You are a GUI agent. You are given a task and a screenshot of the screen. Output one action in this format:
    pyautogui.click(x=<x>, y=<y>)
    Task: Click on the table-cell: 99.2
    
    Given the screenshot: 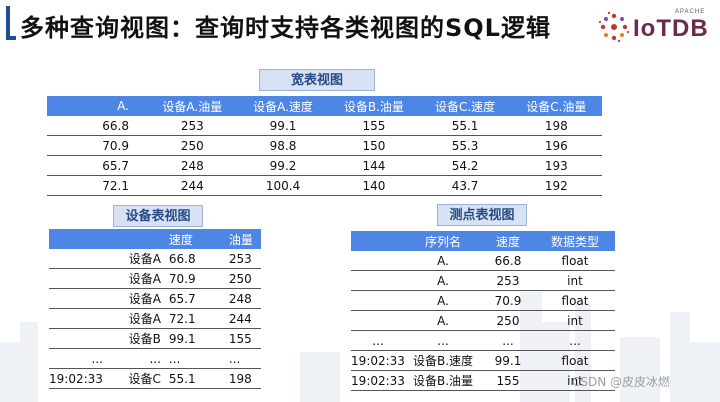 What is the action you would take?
    pyautogui.click(x=283, y=165)
    